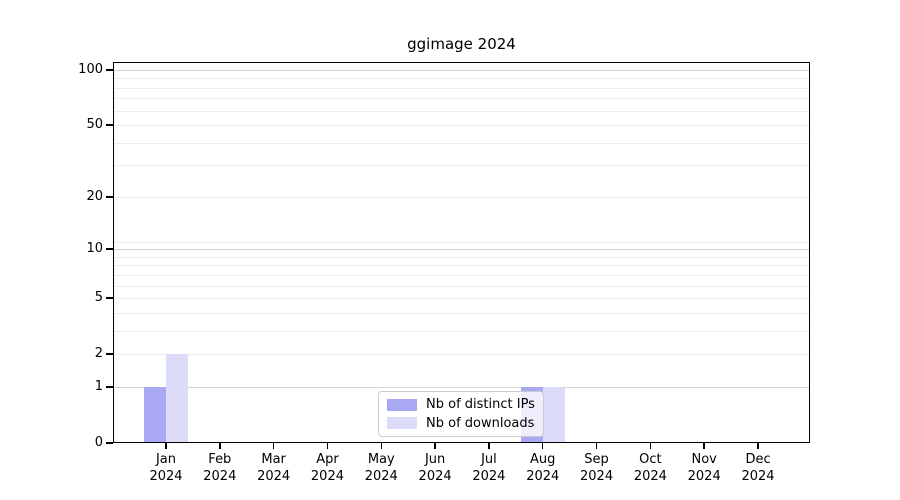 The height and width of the screenshot is (500, 900). I want to click on x-tick-label: Apr 2024, so click(327, 468).